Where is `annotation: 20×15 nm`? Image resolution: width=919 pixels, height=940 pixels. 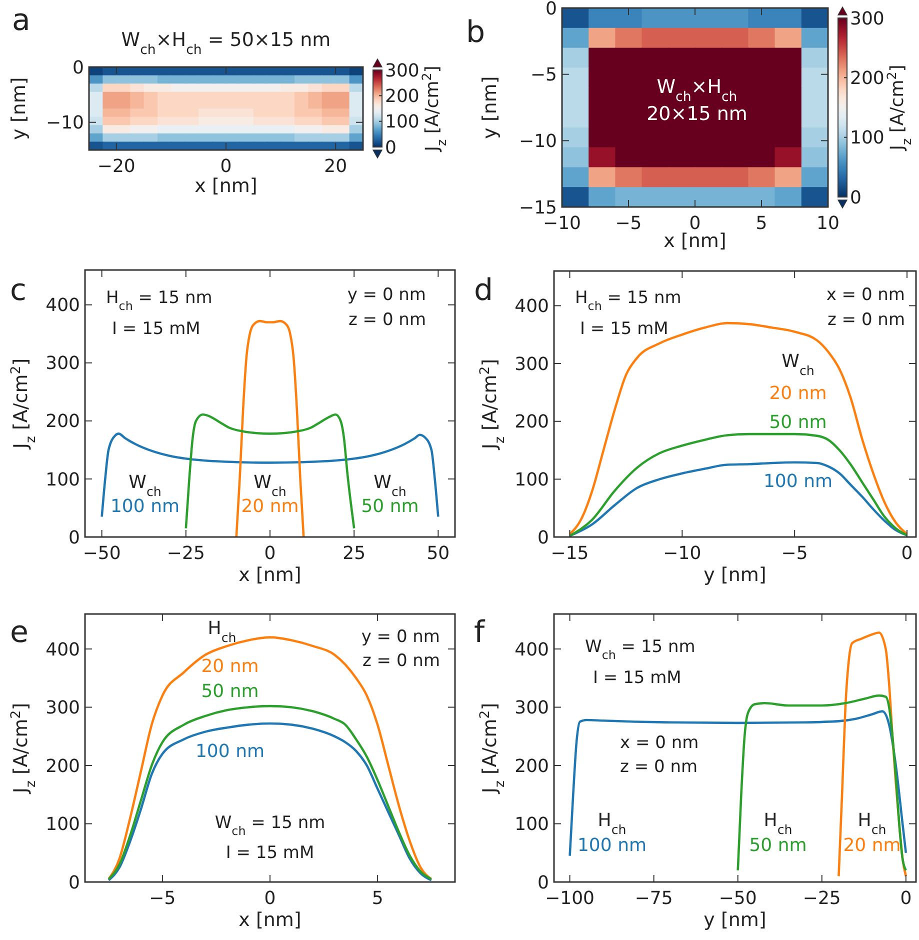 annotation: 20×15 nm is located at coordinates (697, 114).